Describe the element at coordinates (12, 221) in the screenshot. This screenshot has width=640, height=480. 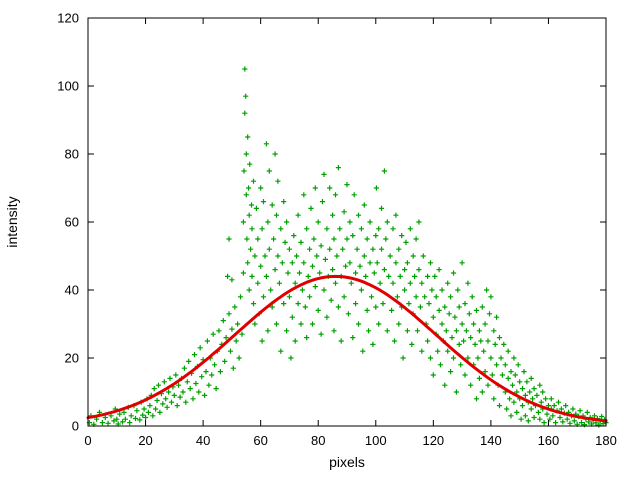
I see `y-axis-label: intensity` at that location.